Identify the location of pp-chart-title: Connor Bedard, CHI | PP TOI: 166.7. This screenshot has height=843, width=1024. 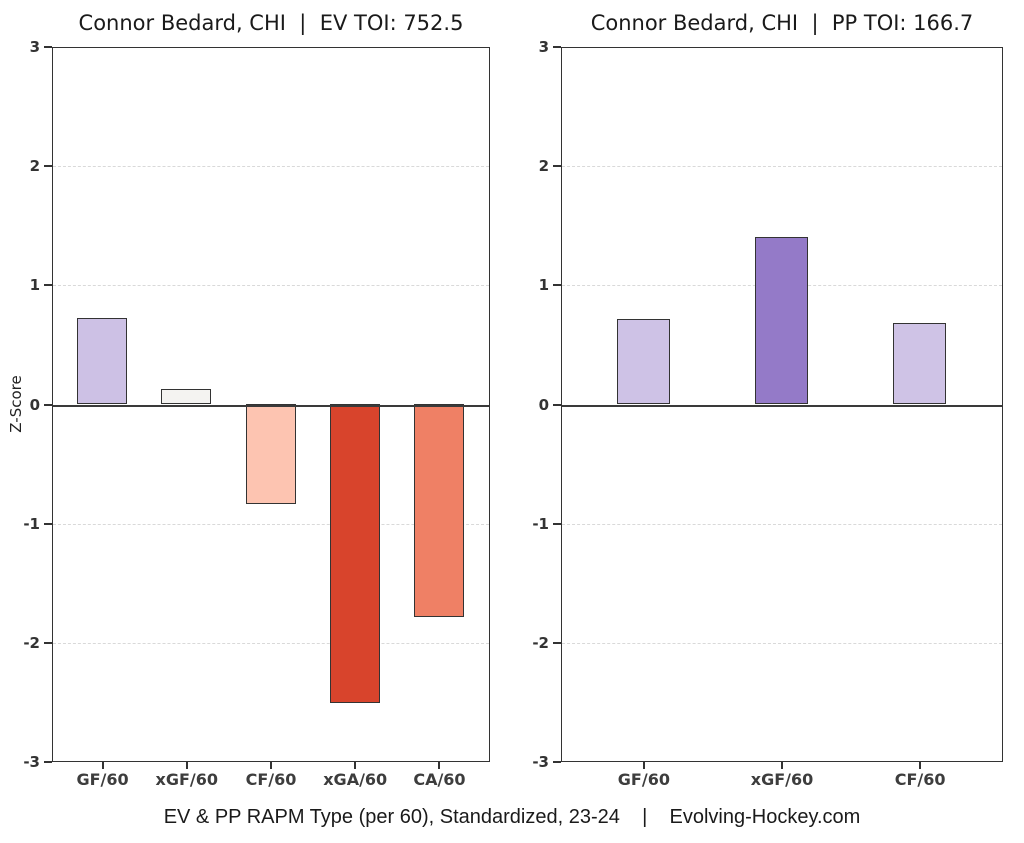
(782, 23).